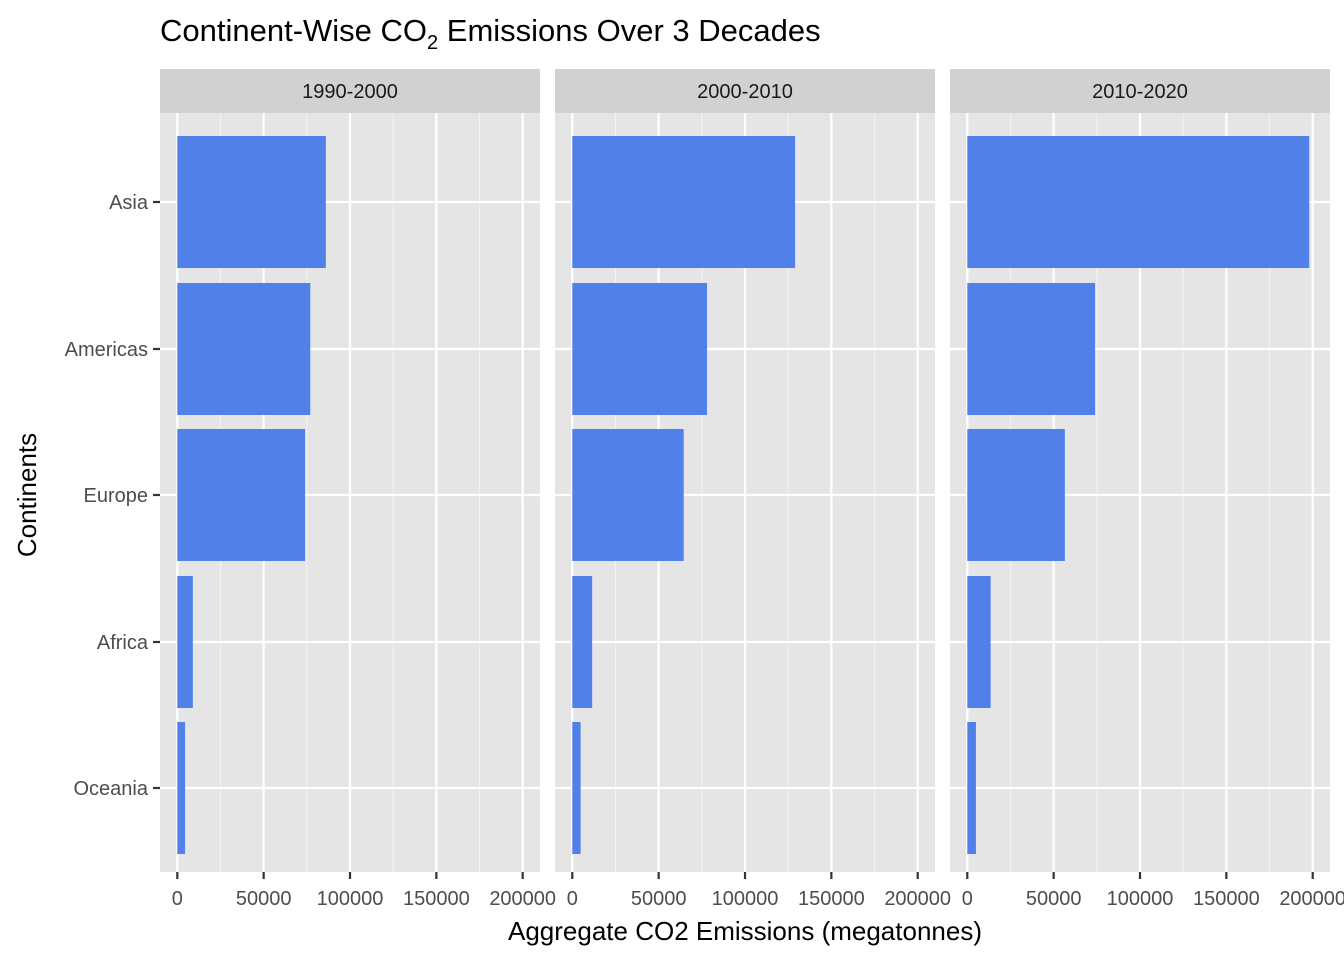  What do you see at coordinates (116, 496) in the screenshot?
I see `y-tick-label-europe: Europe` at bounding box center [116, 496].